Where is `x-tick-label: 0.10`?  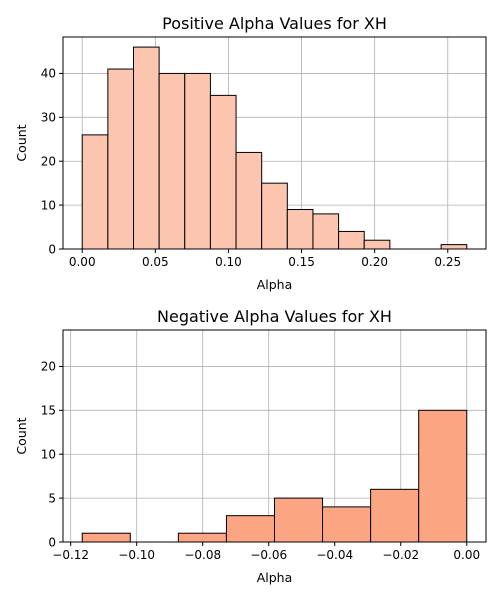 x-tick-label: 0.10 is located at coordinates (228, 262).